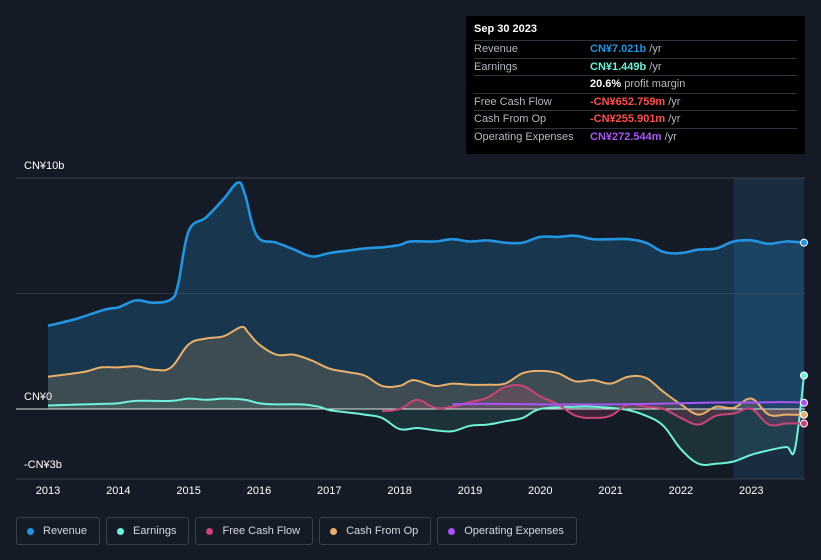  Describe the element at coordinates (626, 136) in the screenshot. I see `tooltip-row-value: CN¥272.544m` at that location.